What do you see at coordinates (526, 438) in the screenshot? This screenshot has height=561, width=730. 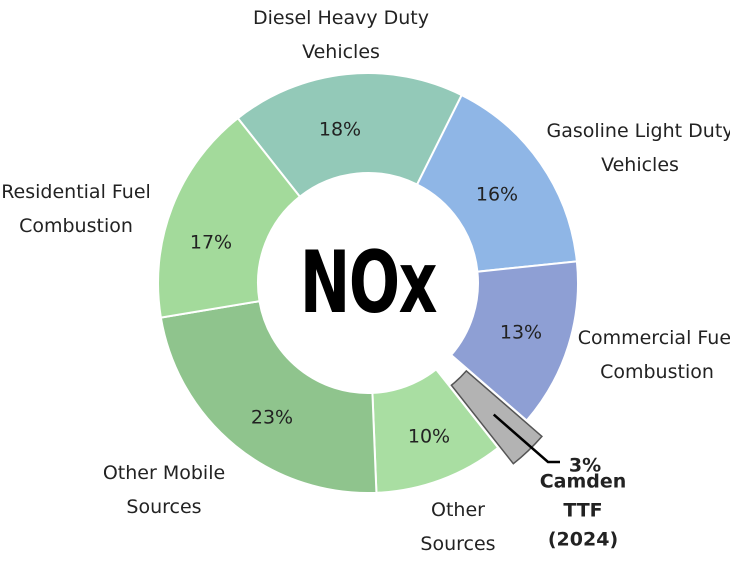 I see `leader-line` at bounding box center [526, 438].